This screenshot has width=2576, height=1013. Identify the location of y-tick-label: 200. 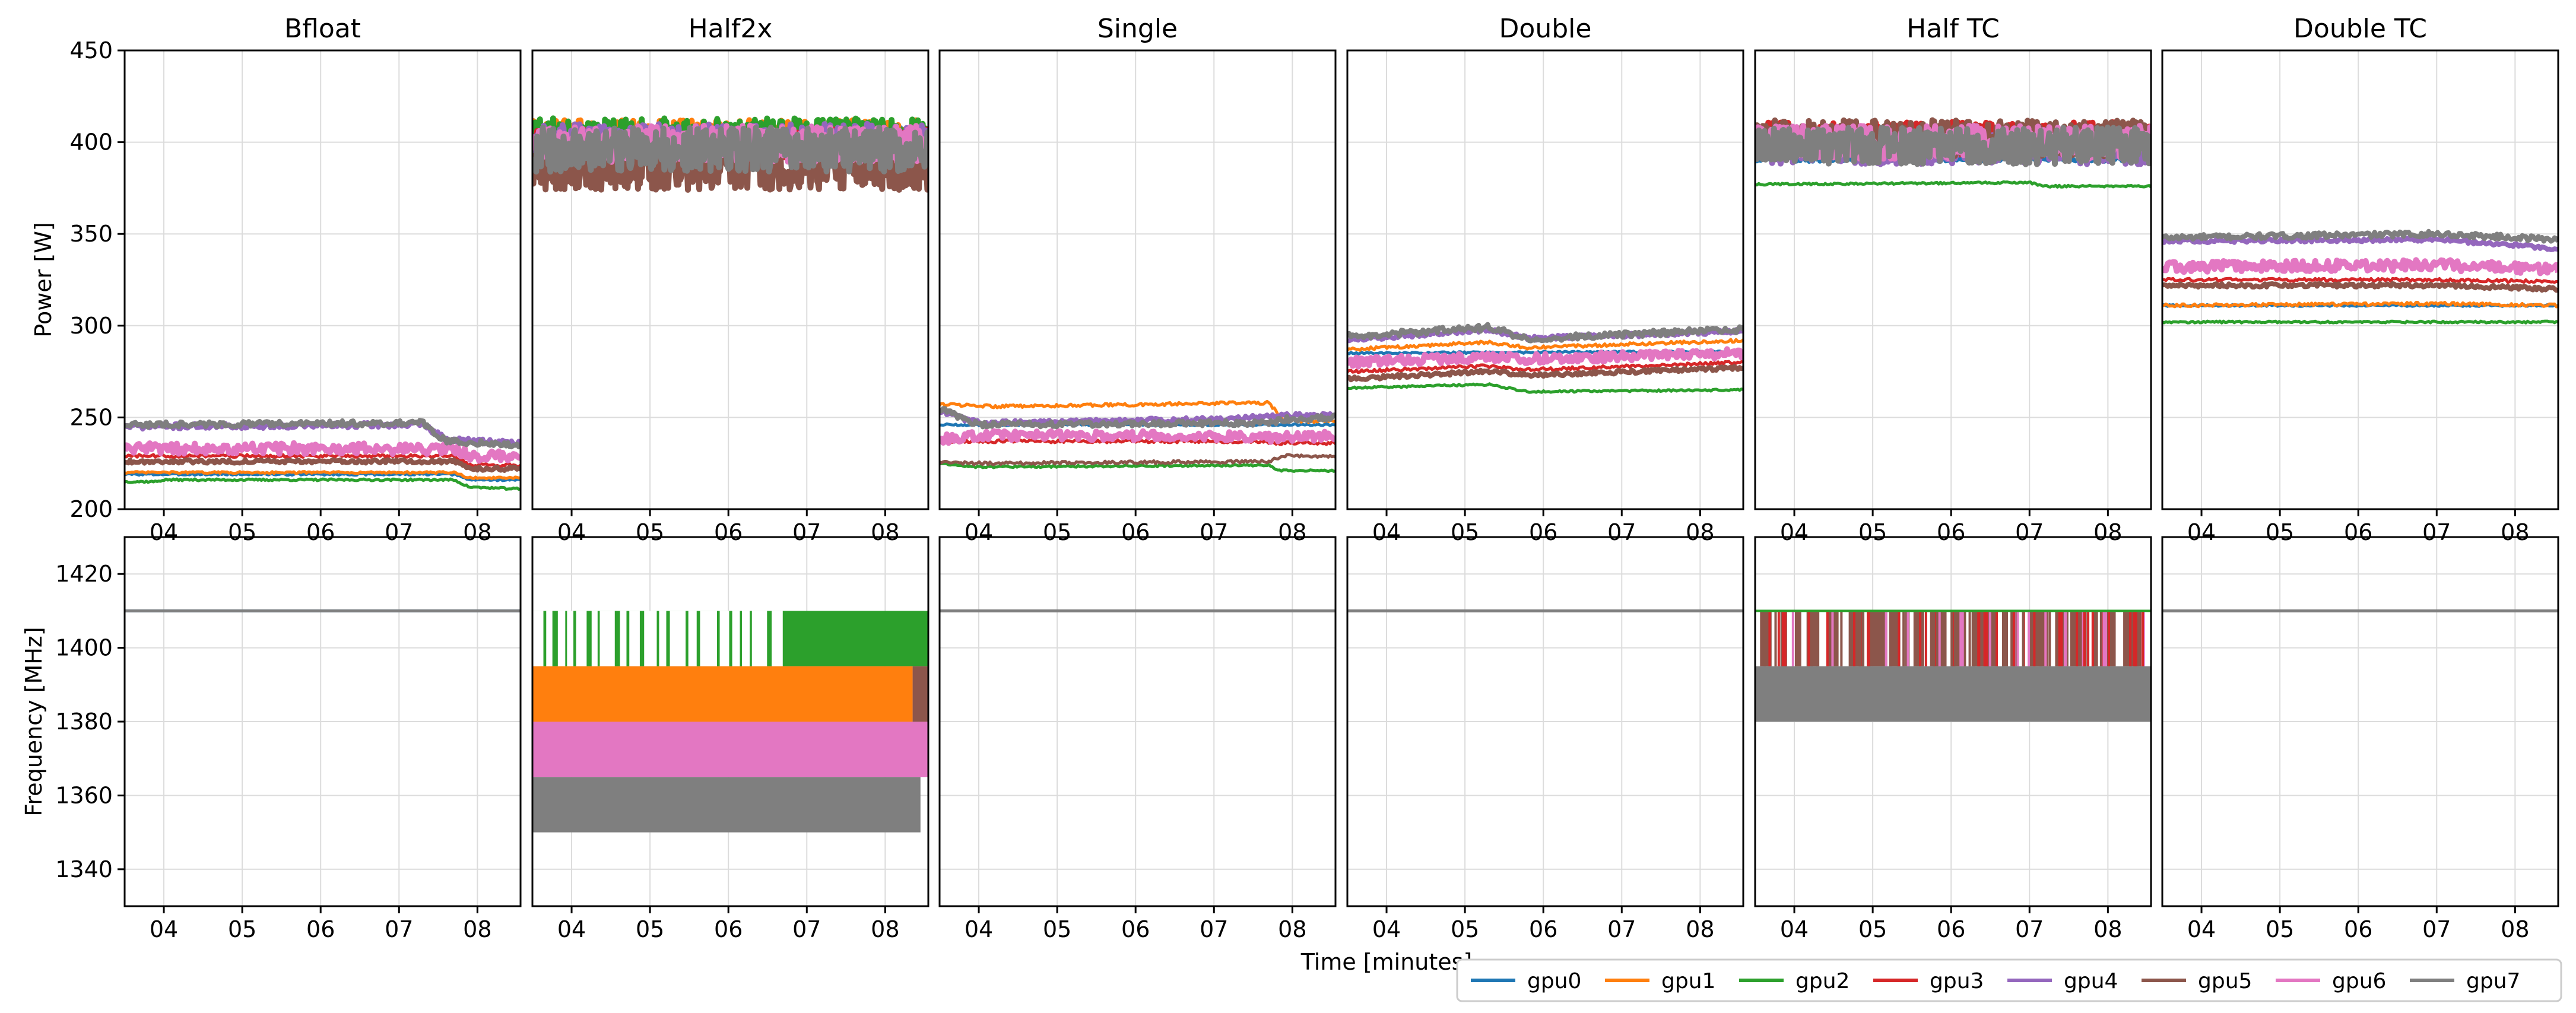
(91, 509).